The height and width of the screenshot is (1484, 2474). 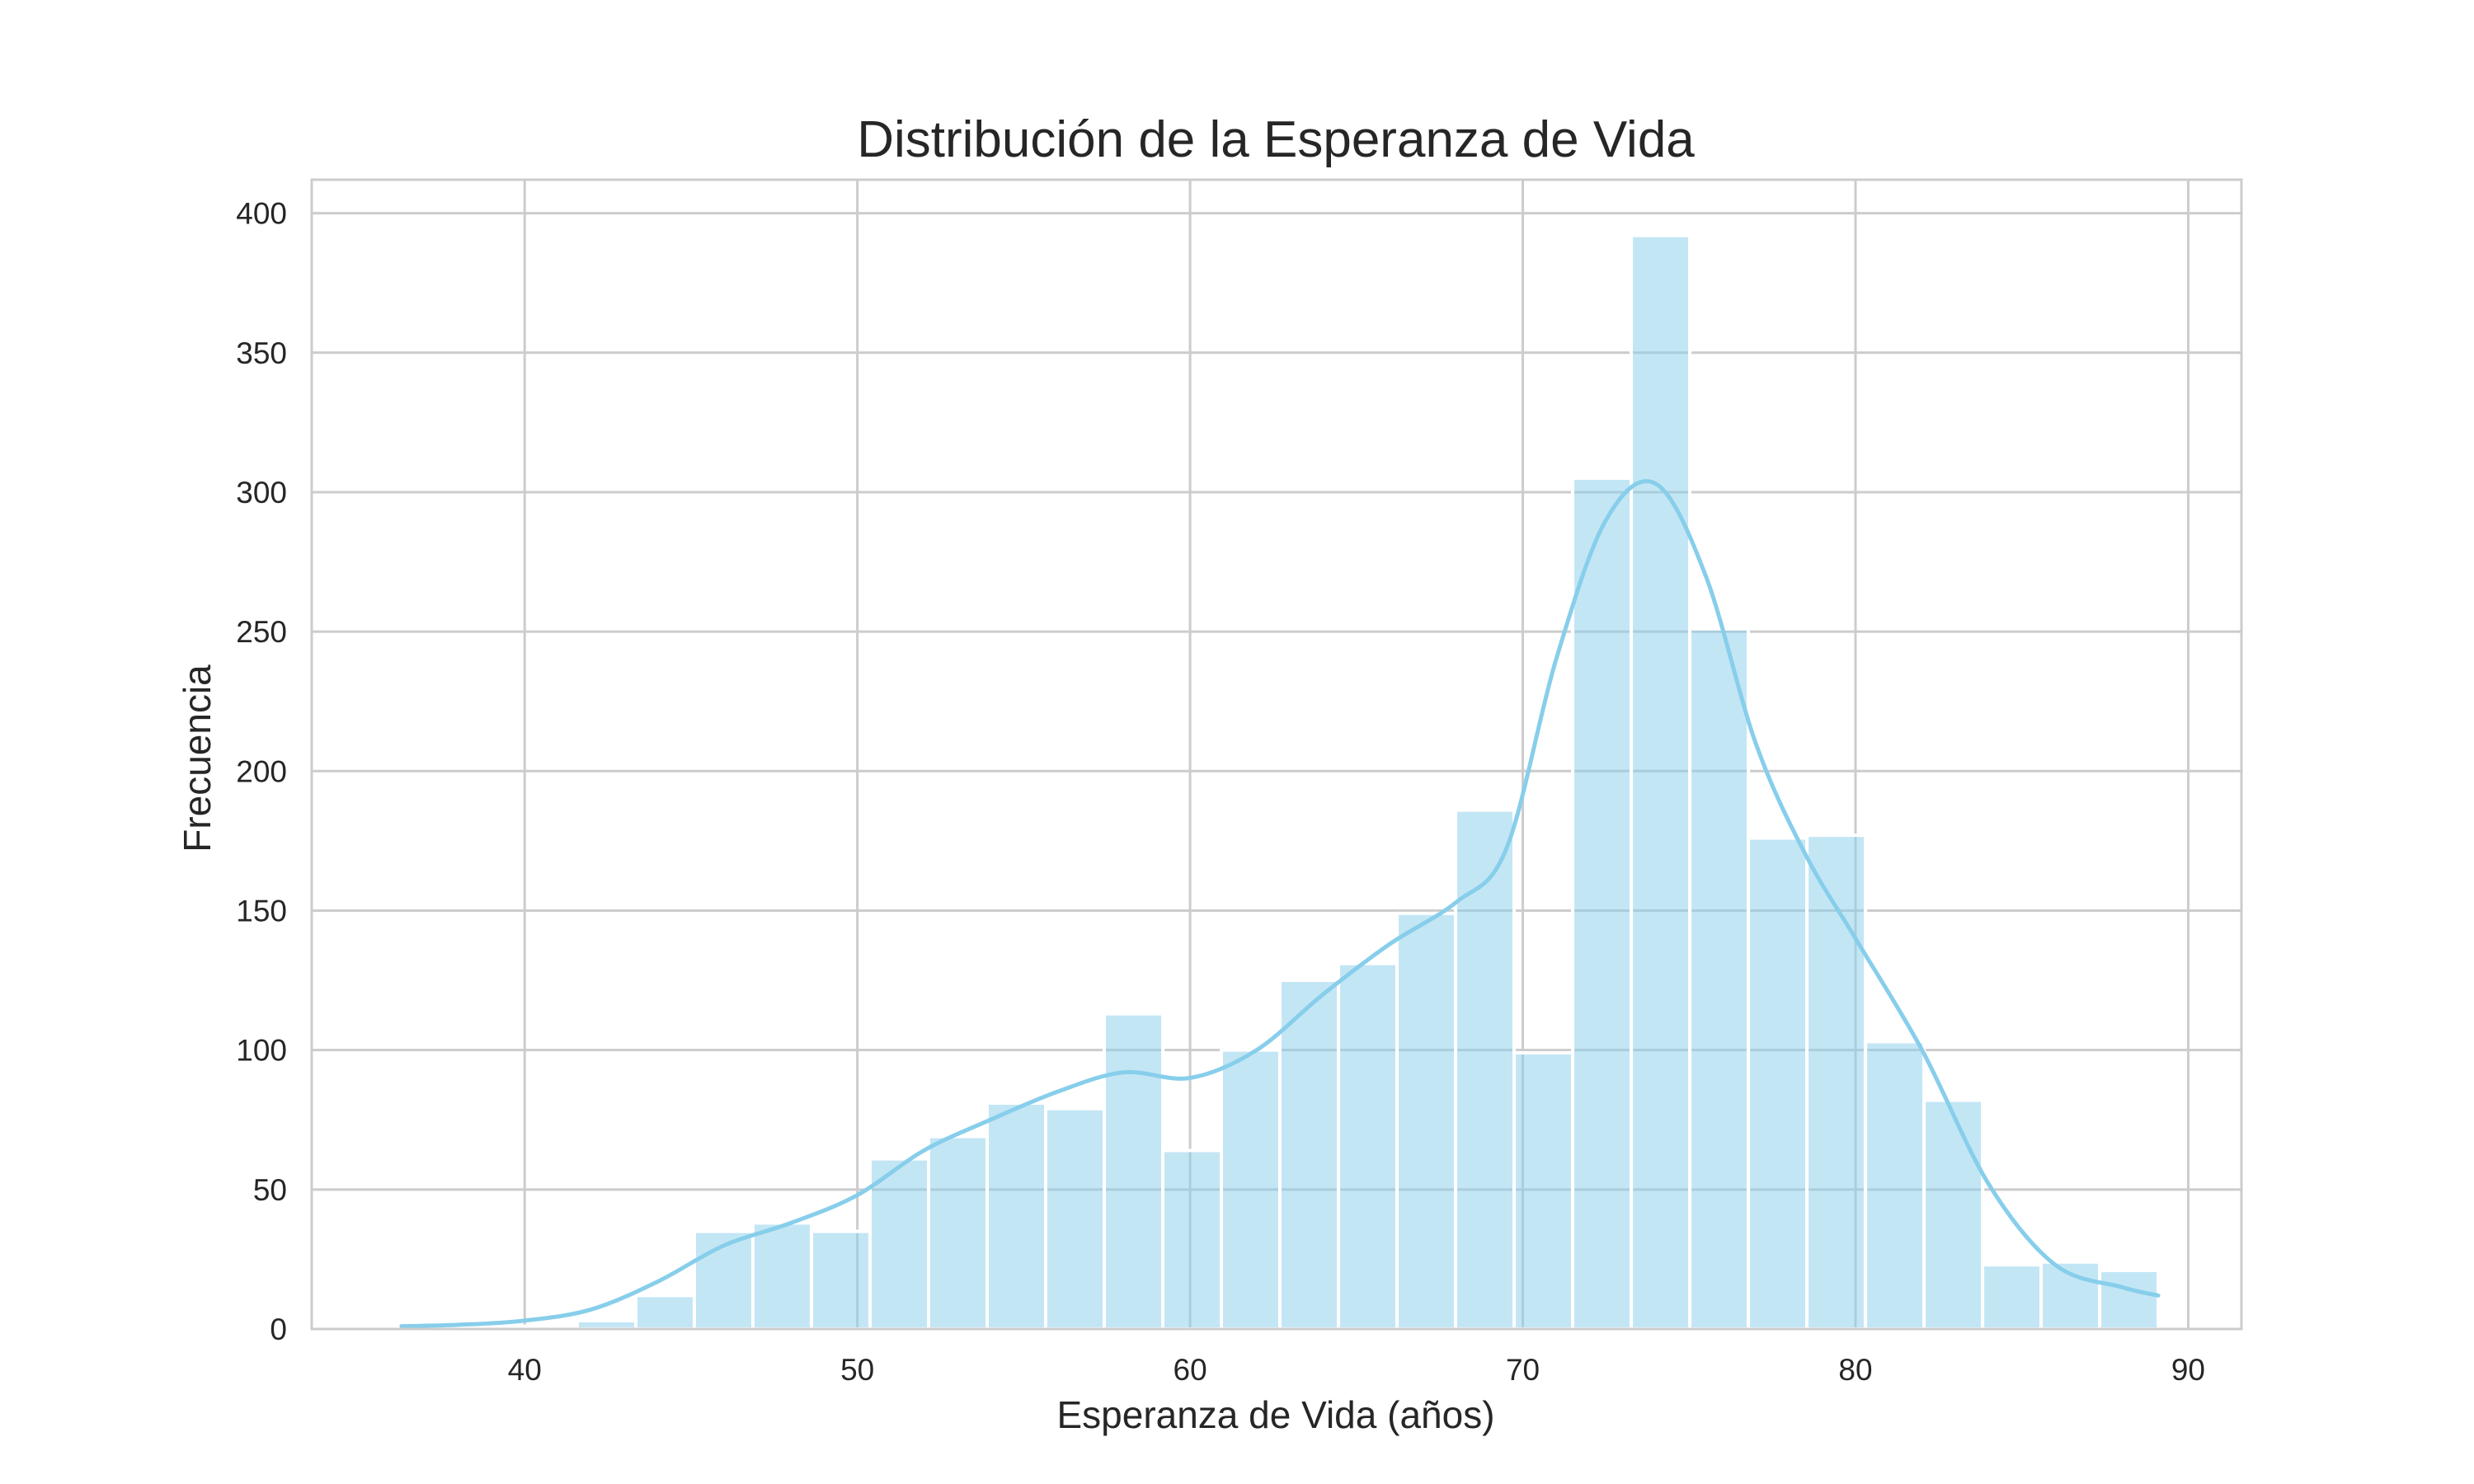 What do you see at coordinates (1275, 1414) in the screenshot?
I see `x-axis-label: Esperanza de Vida (años)` at bounding box center [1275, 1414].